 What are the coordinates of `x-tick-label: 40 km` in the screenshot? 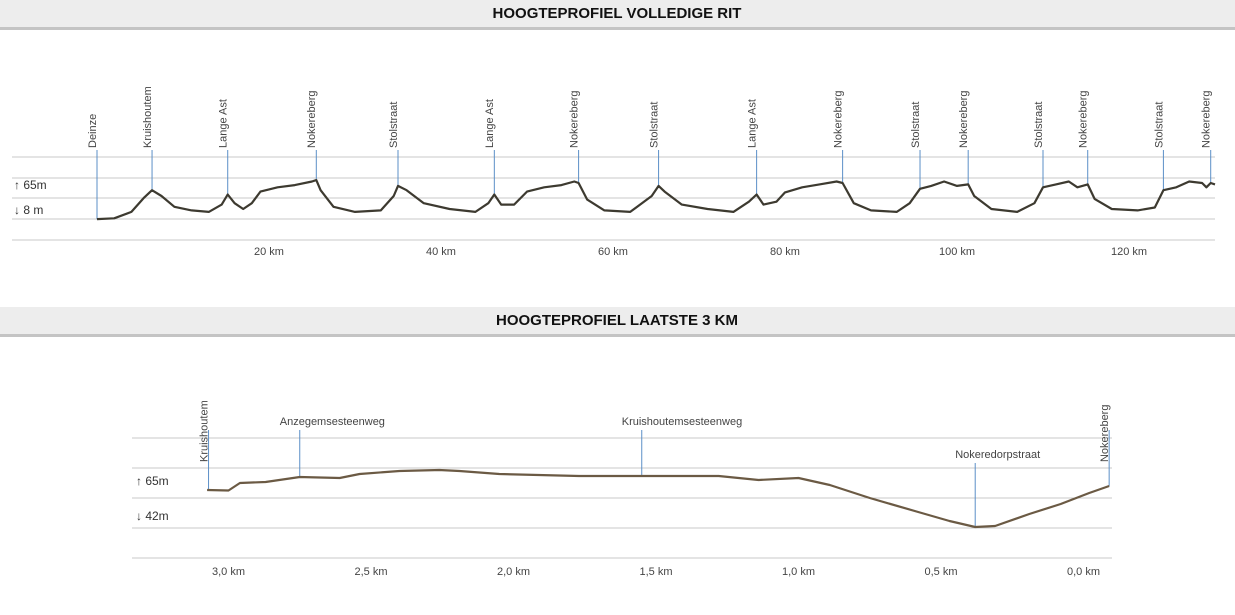 It's located at (441, 252).